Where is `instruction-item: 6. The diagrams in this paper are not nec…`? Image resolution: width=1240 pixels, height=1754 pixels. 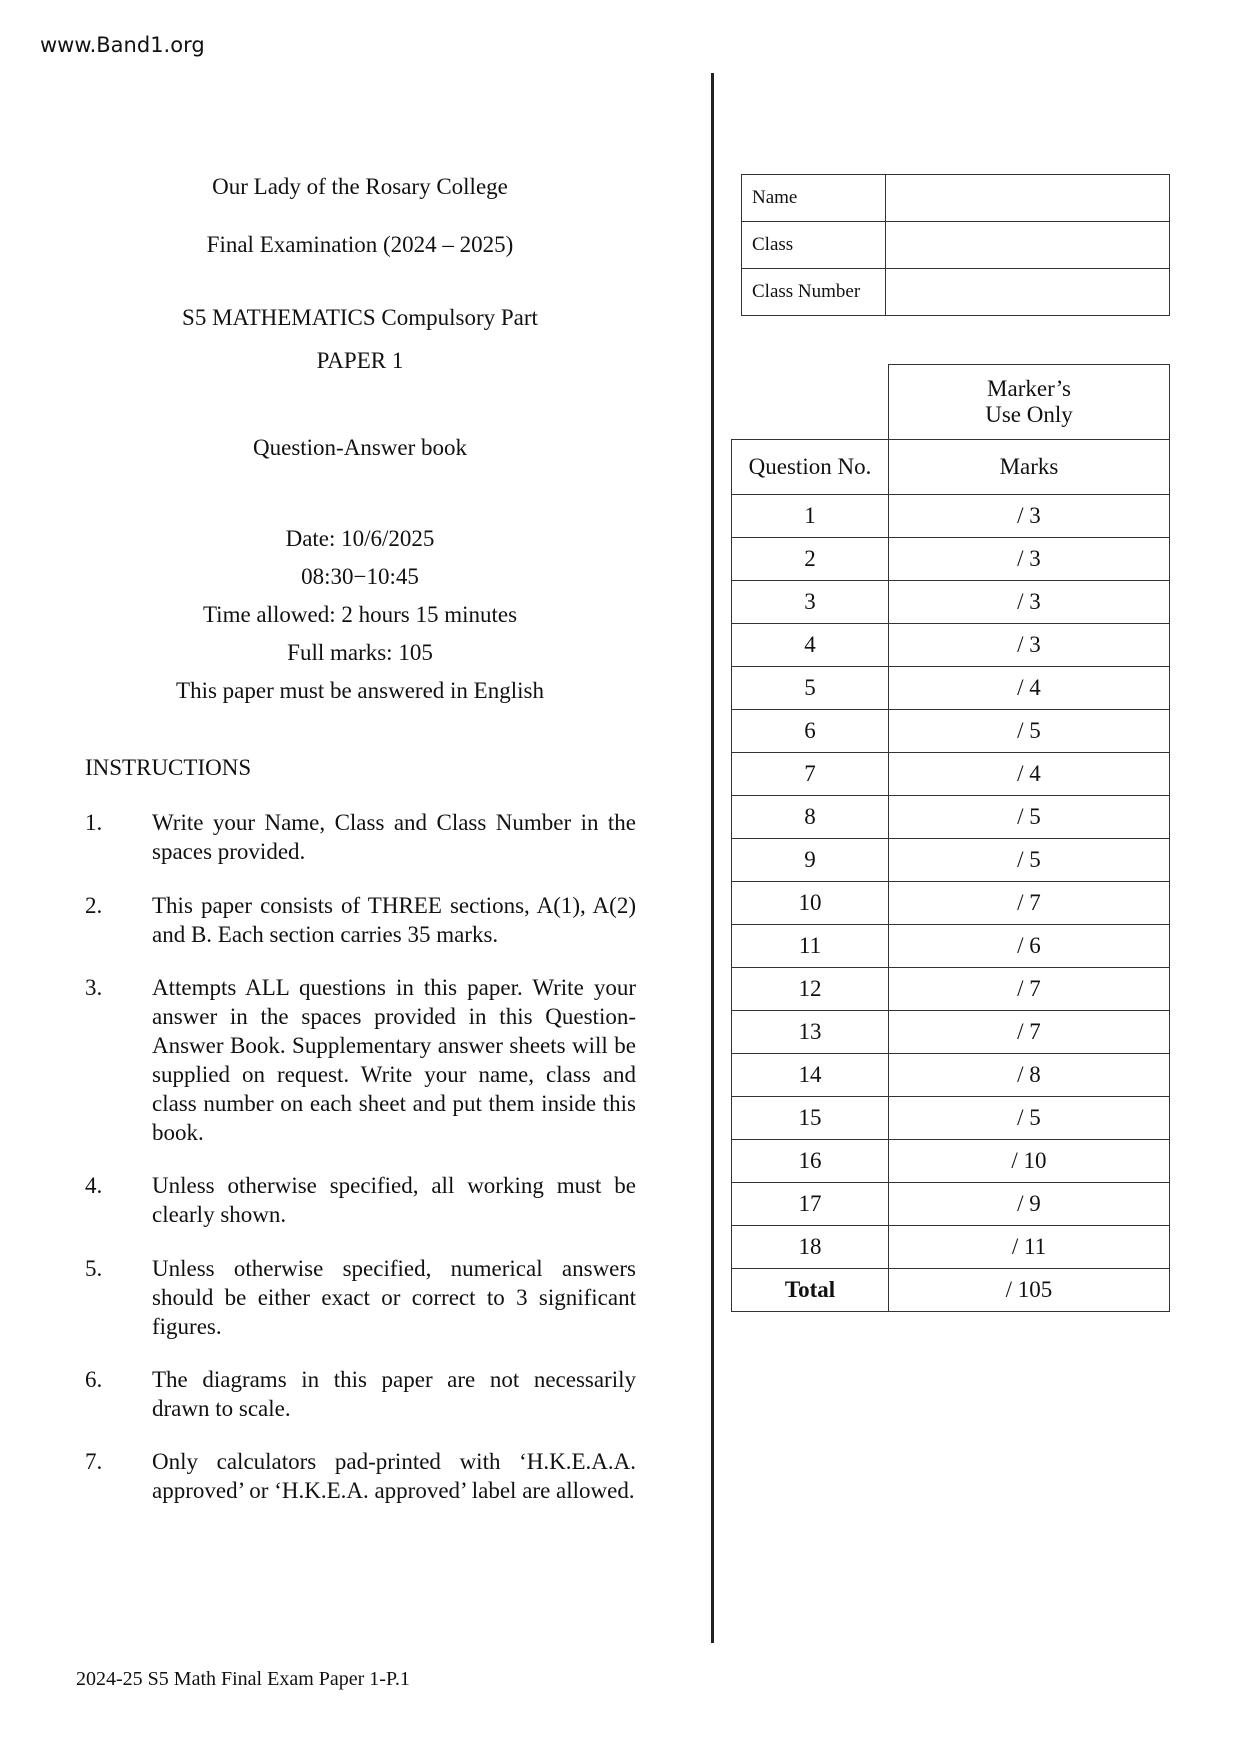
instruction-item: 6. The diagrams in this paper are not nec… is located at coordinates (360, 1394).